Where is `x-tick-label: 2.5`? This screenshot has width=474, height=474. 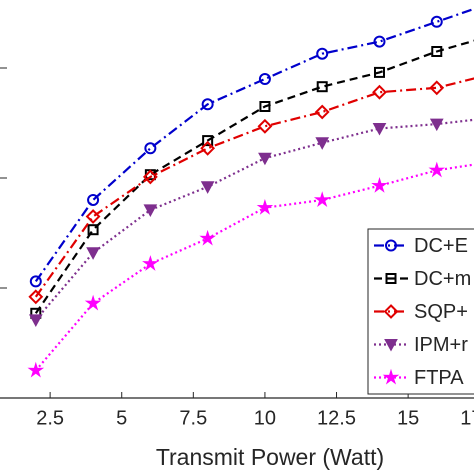
x-tick-label: 2.5 is located at coordinates (50, 418).